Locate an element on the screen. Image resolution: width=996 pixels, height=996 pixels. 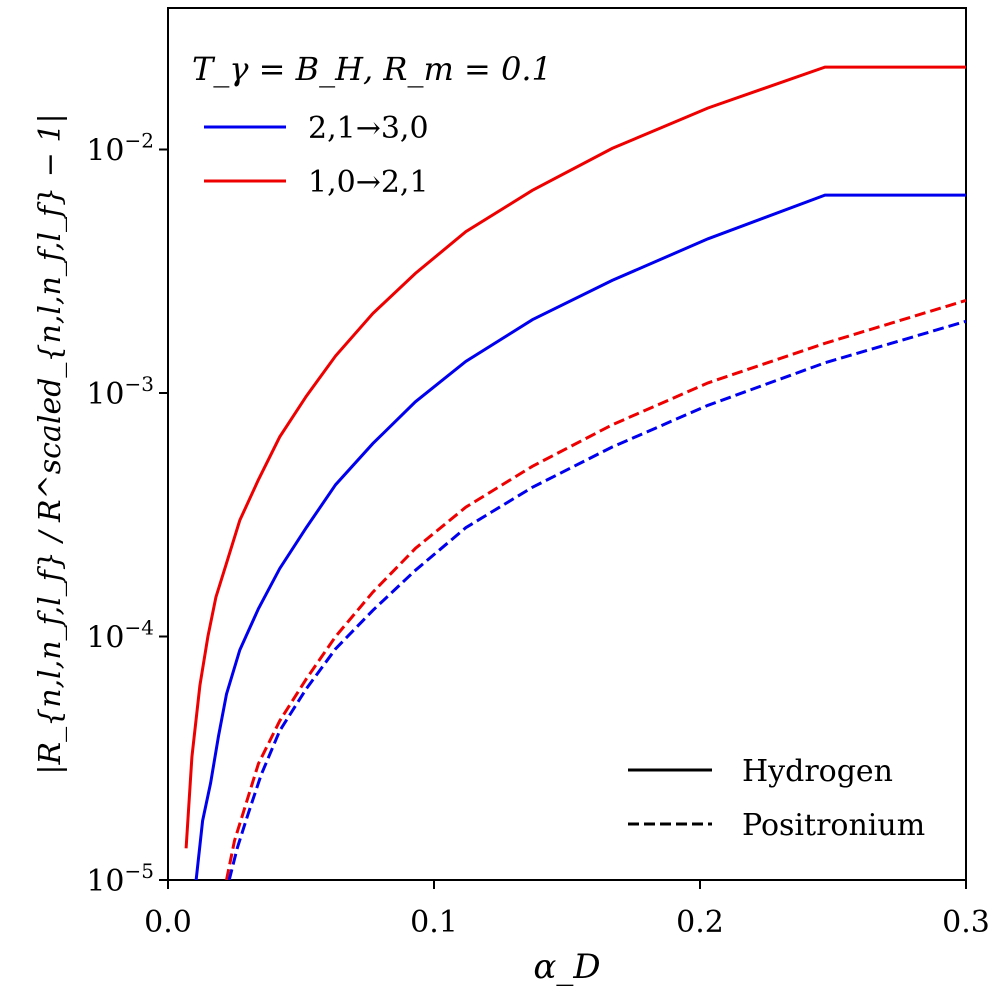
y-axis: 10⁻⁵ 10⁻⁴ 10⁻³ 10⁻² is located at coordinates (127, 514).